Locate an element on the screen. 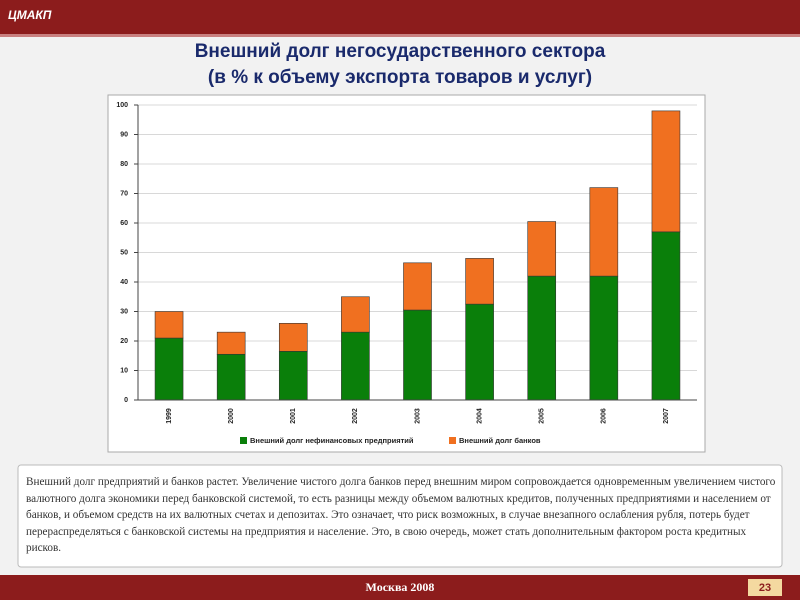 This screenshot has width=800, height=600. y-tick-label: 70 is located at coordinates (124, 193).